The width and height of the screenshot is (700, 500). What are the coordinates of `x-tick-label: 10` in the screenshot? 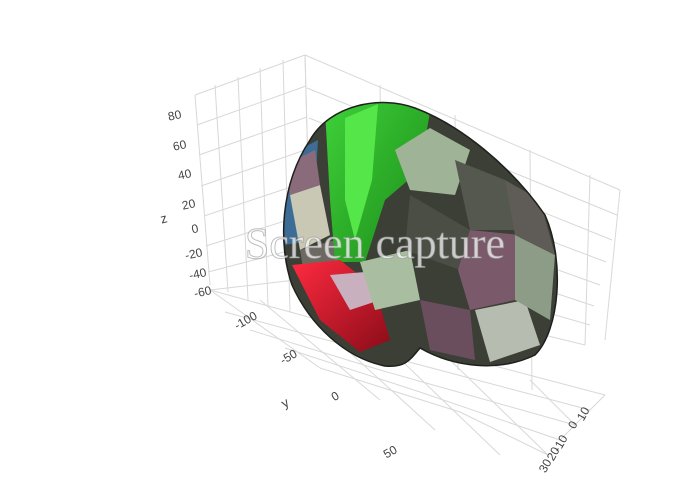 It's located at (583, 413).